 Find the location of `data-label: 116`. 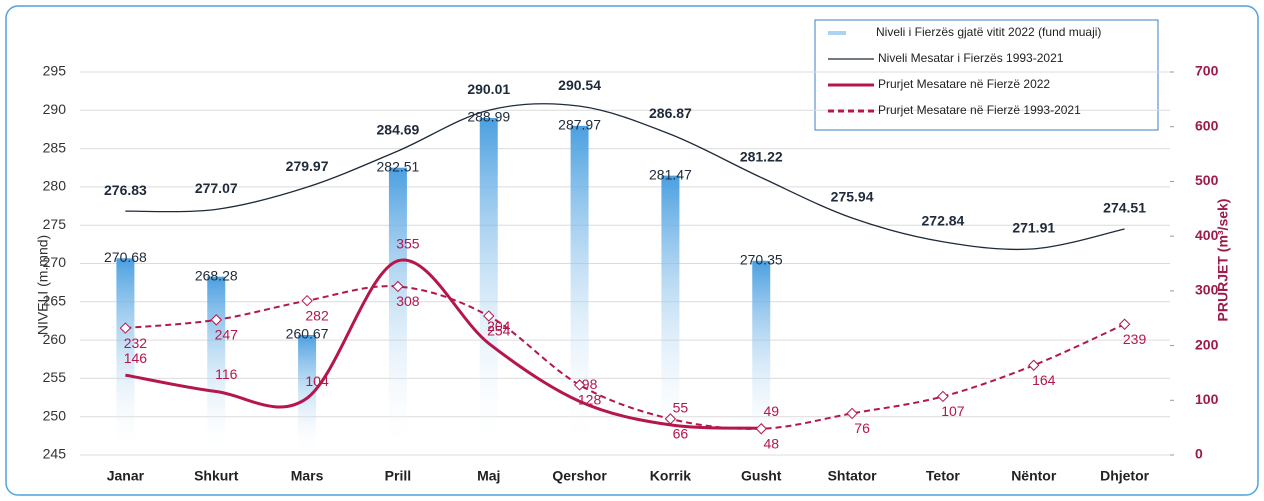

data-label: 116 is located at coordinates (226, 374).